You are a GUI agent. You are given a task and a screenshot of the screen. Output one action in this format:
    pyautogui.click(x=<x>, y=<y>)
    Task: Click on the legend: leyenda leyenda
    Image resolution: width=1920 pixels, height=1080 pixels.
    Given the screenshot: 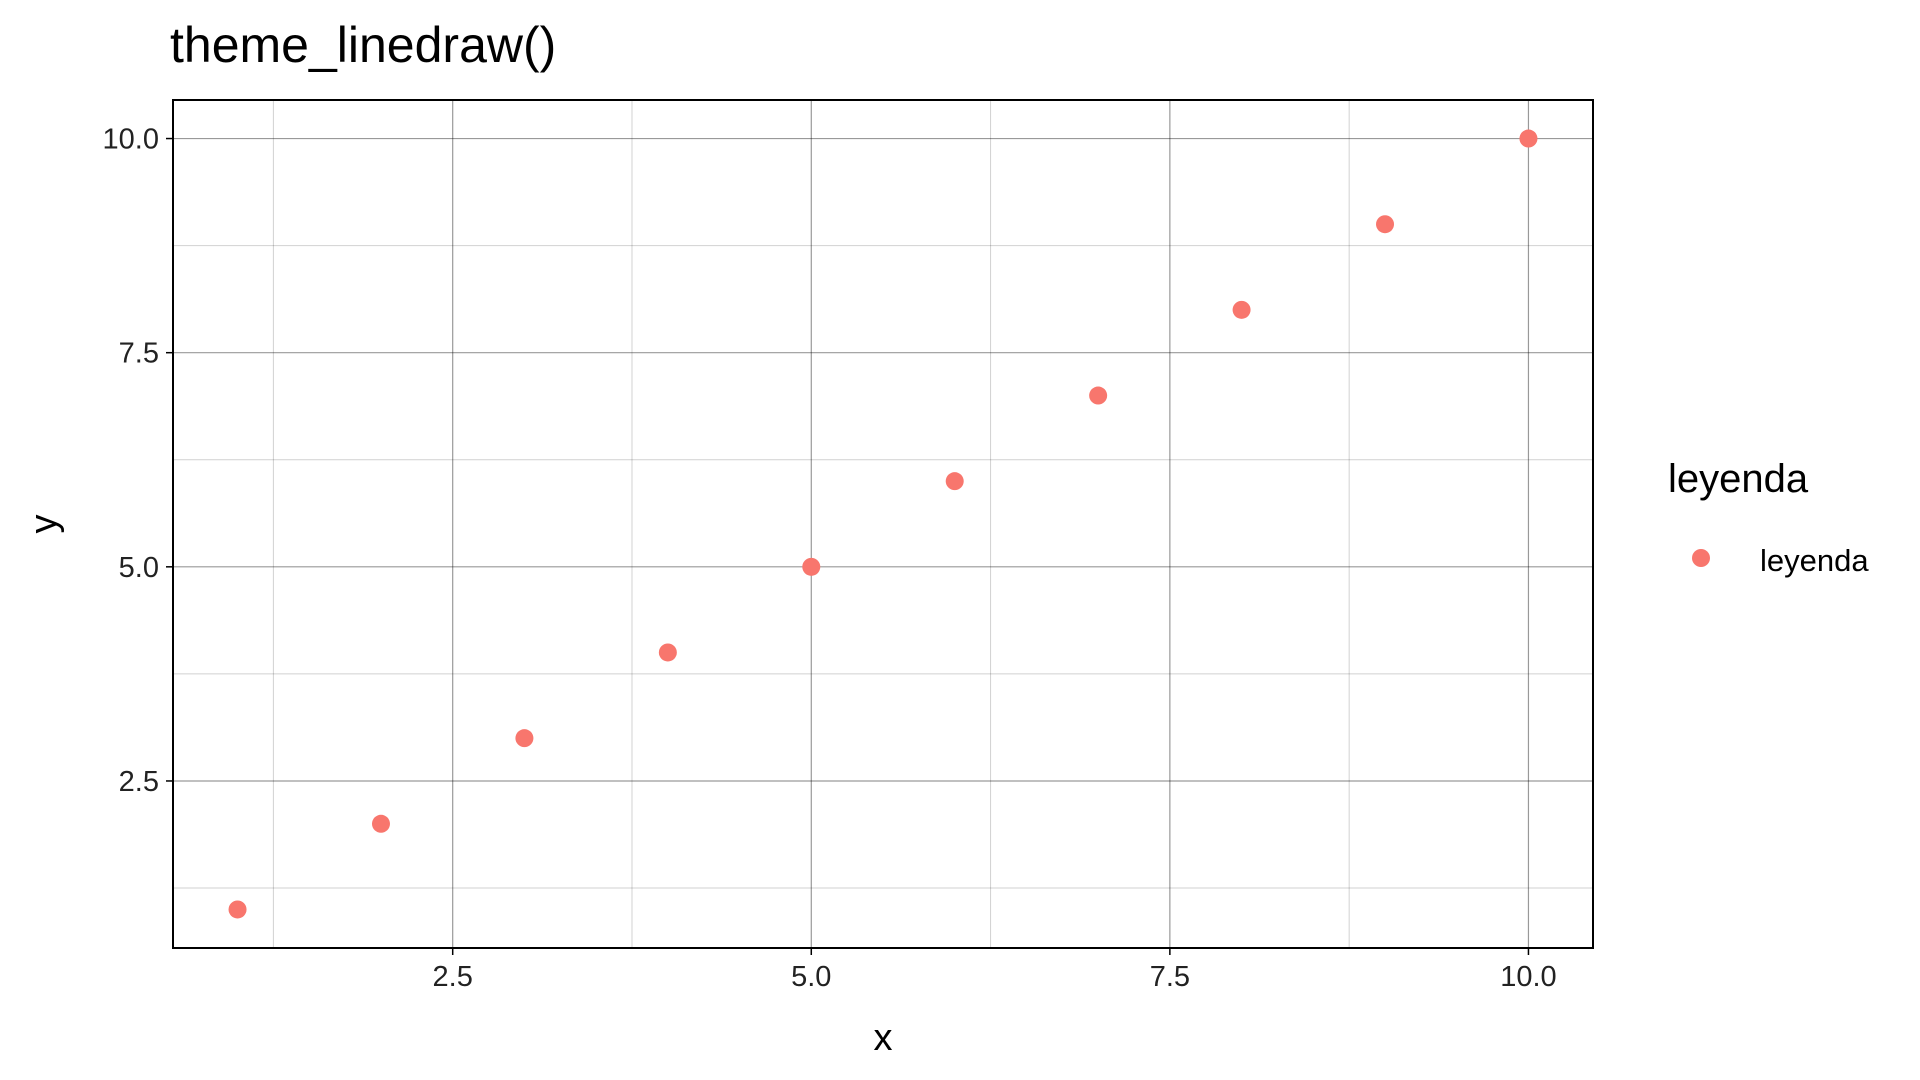 What is the action you would take?
    pyautogui.click(x=1768, y=517)
    